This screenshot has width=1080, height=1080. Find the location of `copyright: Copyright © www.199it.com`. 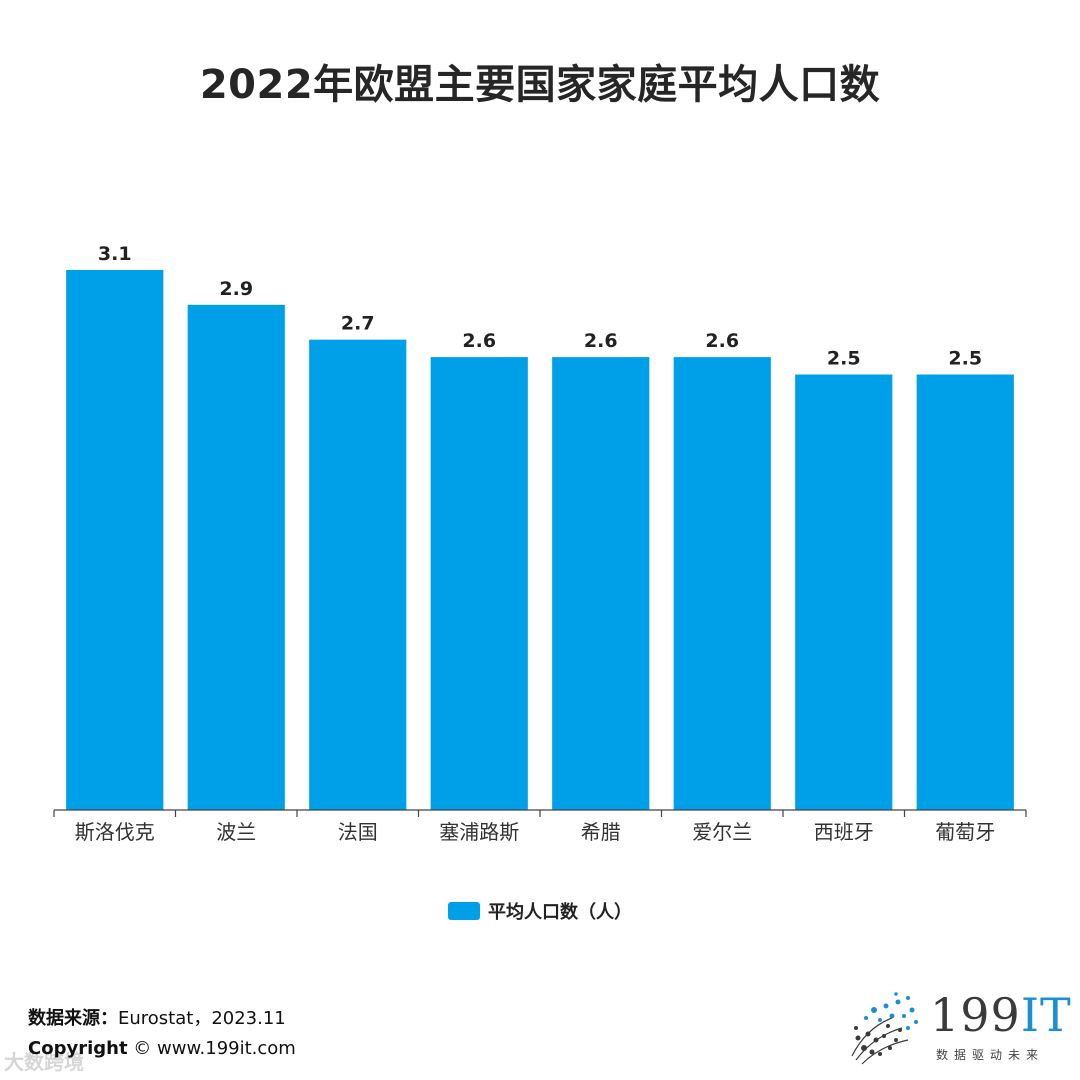

copyright: Copyright © www.199it.com is located at coordinates (162, 1048).